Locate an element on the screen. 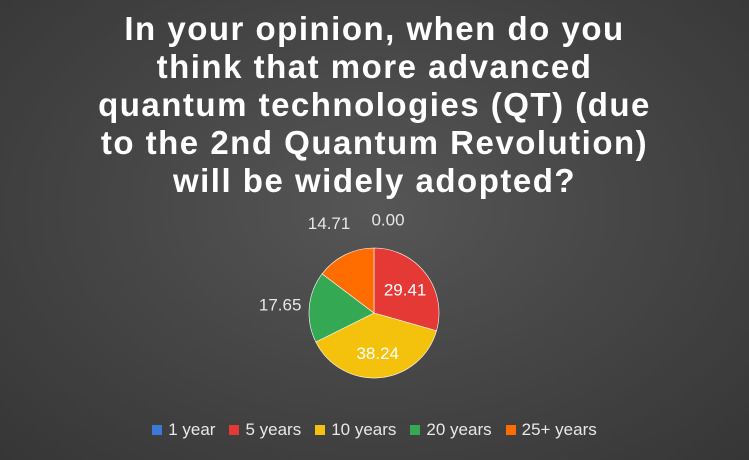 The height and width of the screenshot is (460, 749). data-label-1-year: 0.00 is located at coordinates (387, 219).